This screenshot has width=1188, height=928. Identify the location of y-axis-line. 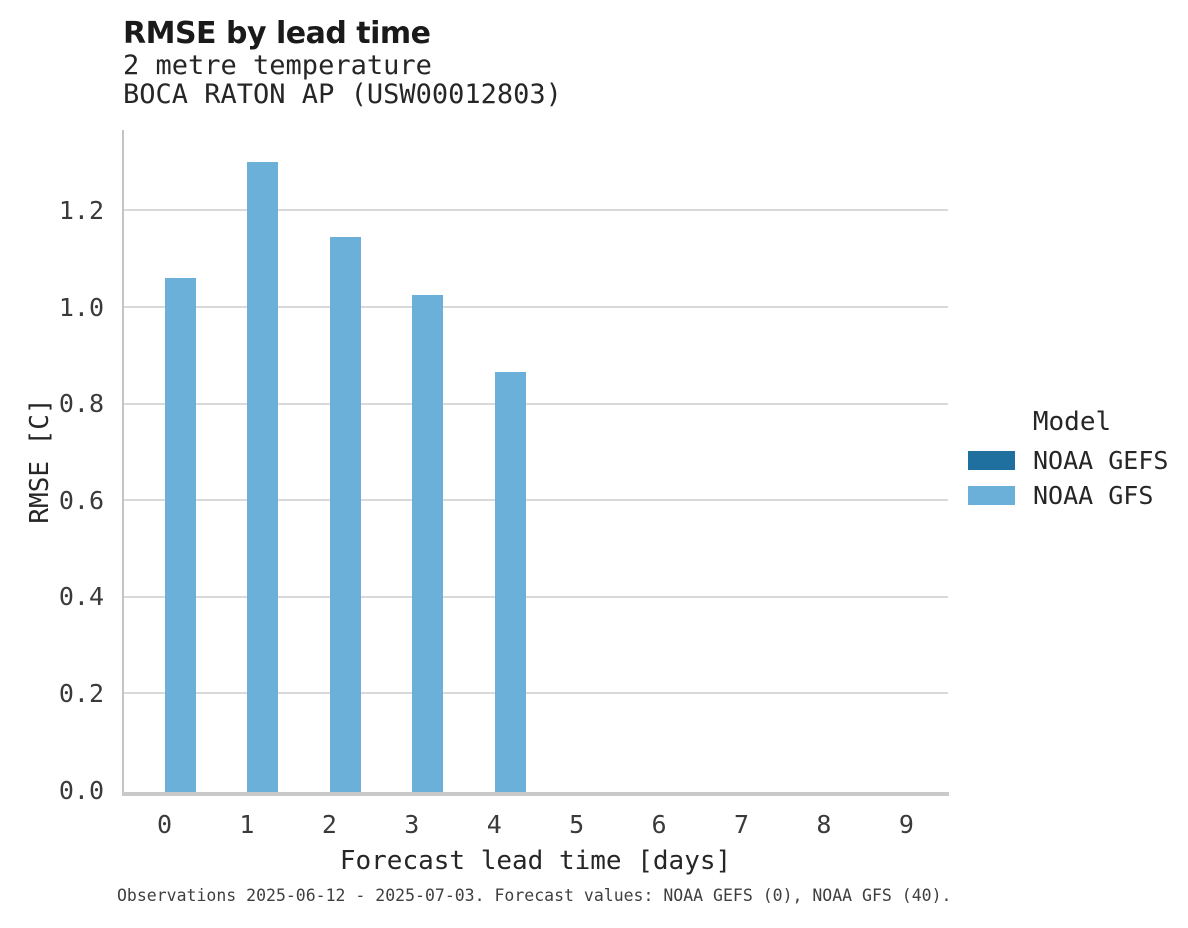
(123, 463).